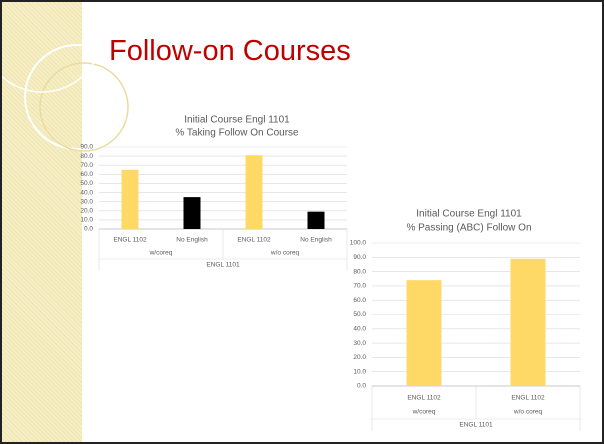 The image size is (604, 444). What do you see at coordinates (230, 51) in the screenshot?
I see `slide-title: Follow-on Courses` at bounding box center [230, 51].